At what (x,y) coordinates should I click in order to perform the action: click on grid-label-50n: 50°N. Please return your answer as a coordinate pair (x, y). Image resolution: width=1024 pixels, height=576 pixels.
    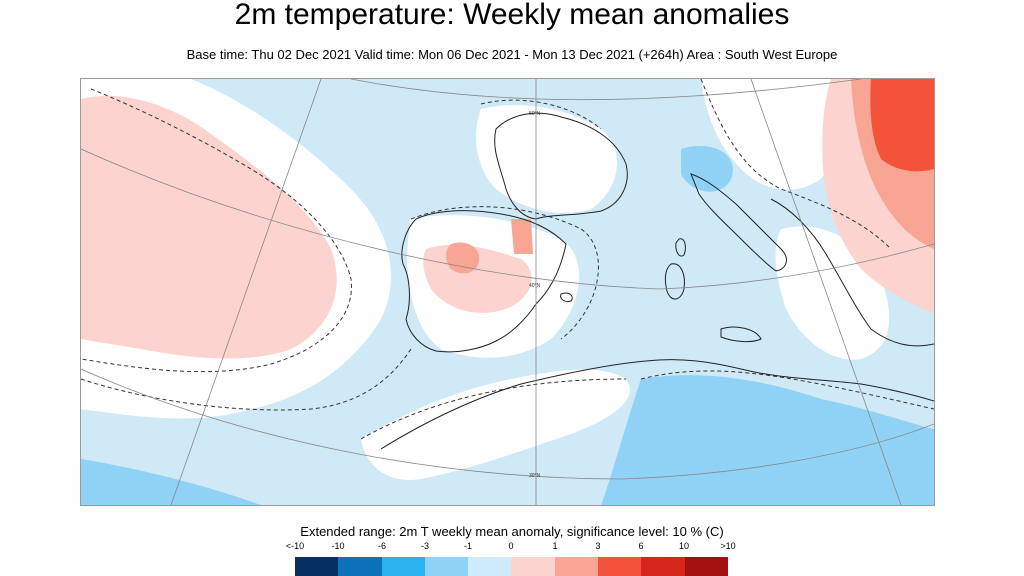
    Looking at the image, I should click on (535, 114).